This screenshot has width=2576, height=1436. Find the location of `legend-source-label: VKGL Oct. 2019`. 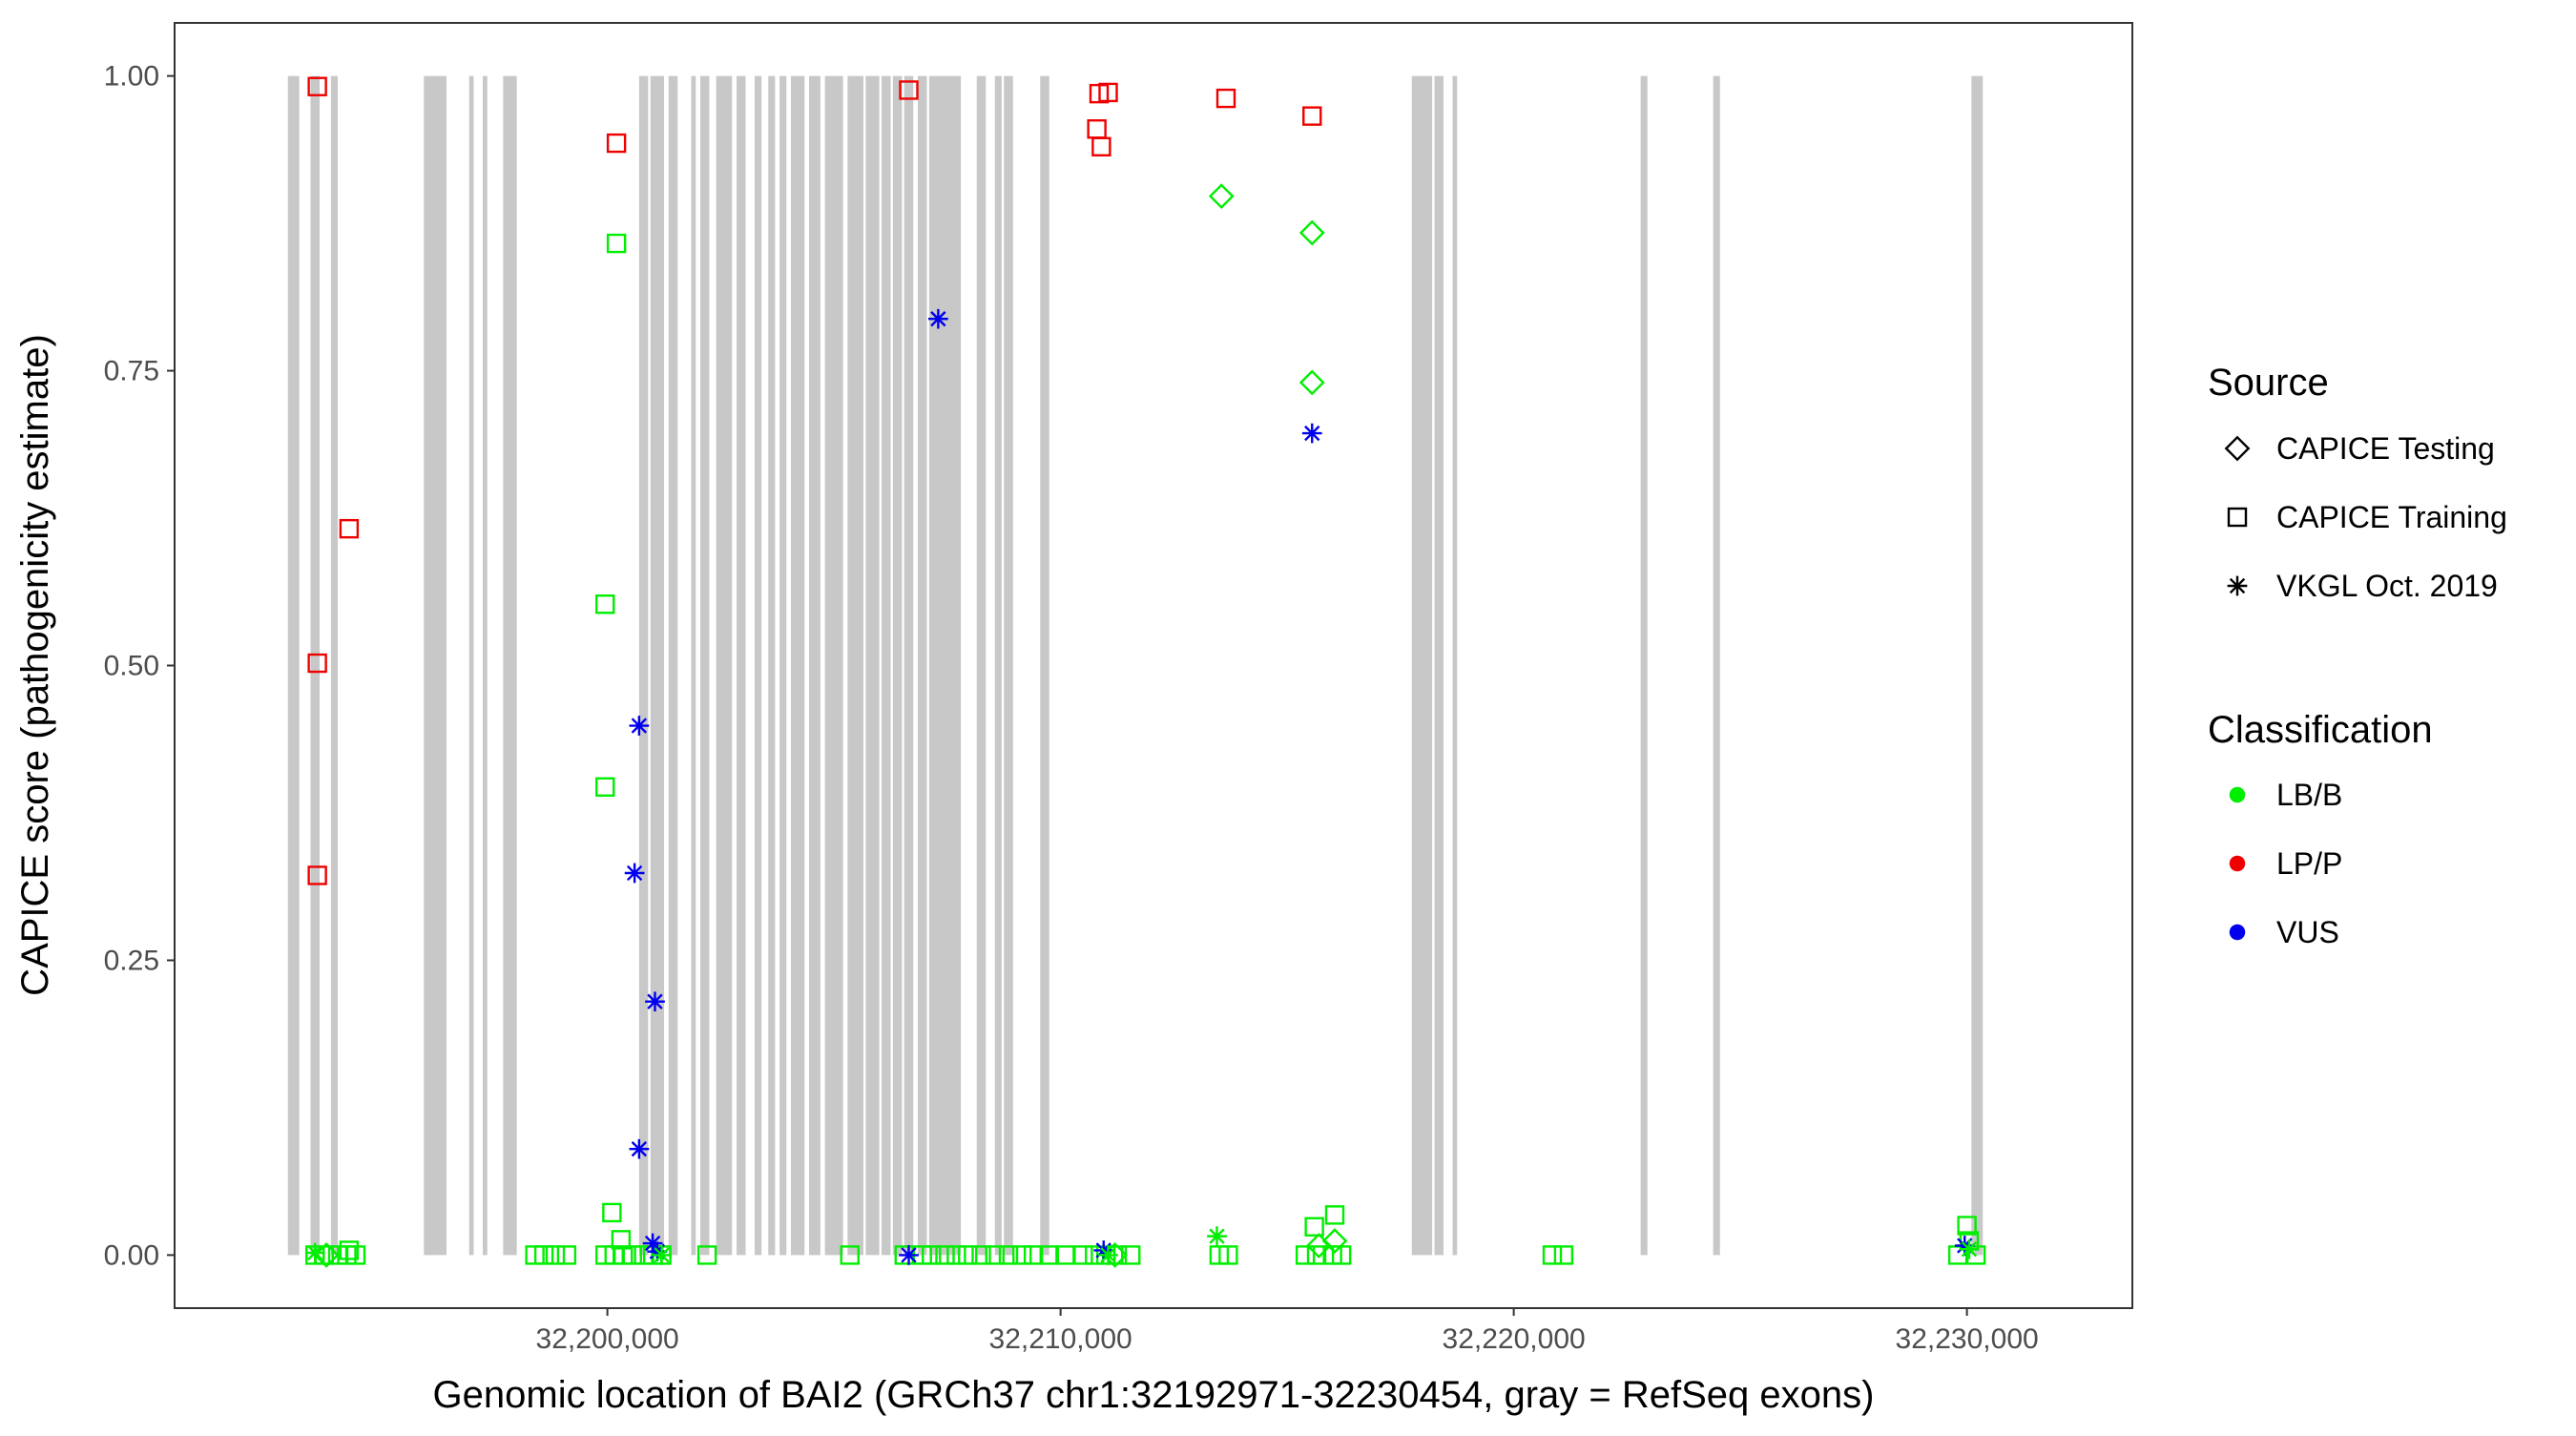

legend-source-label: VKGL Oct. 2019 is located at coordinates (2387, 586).